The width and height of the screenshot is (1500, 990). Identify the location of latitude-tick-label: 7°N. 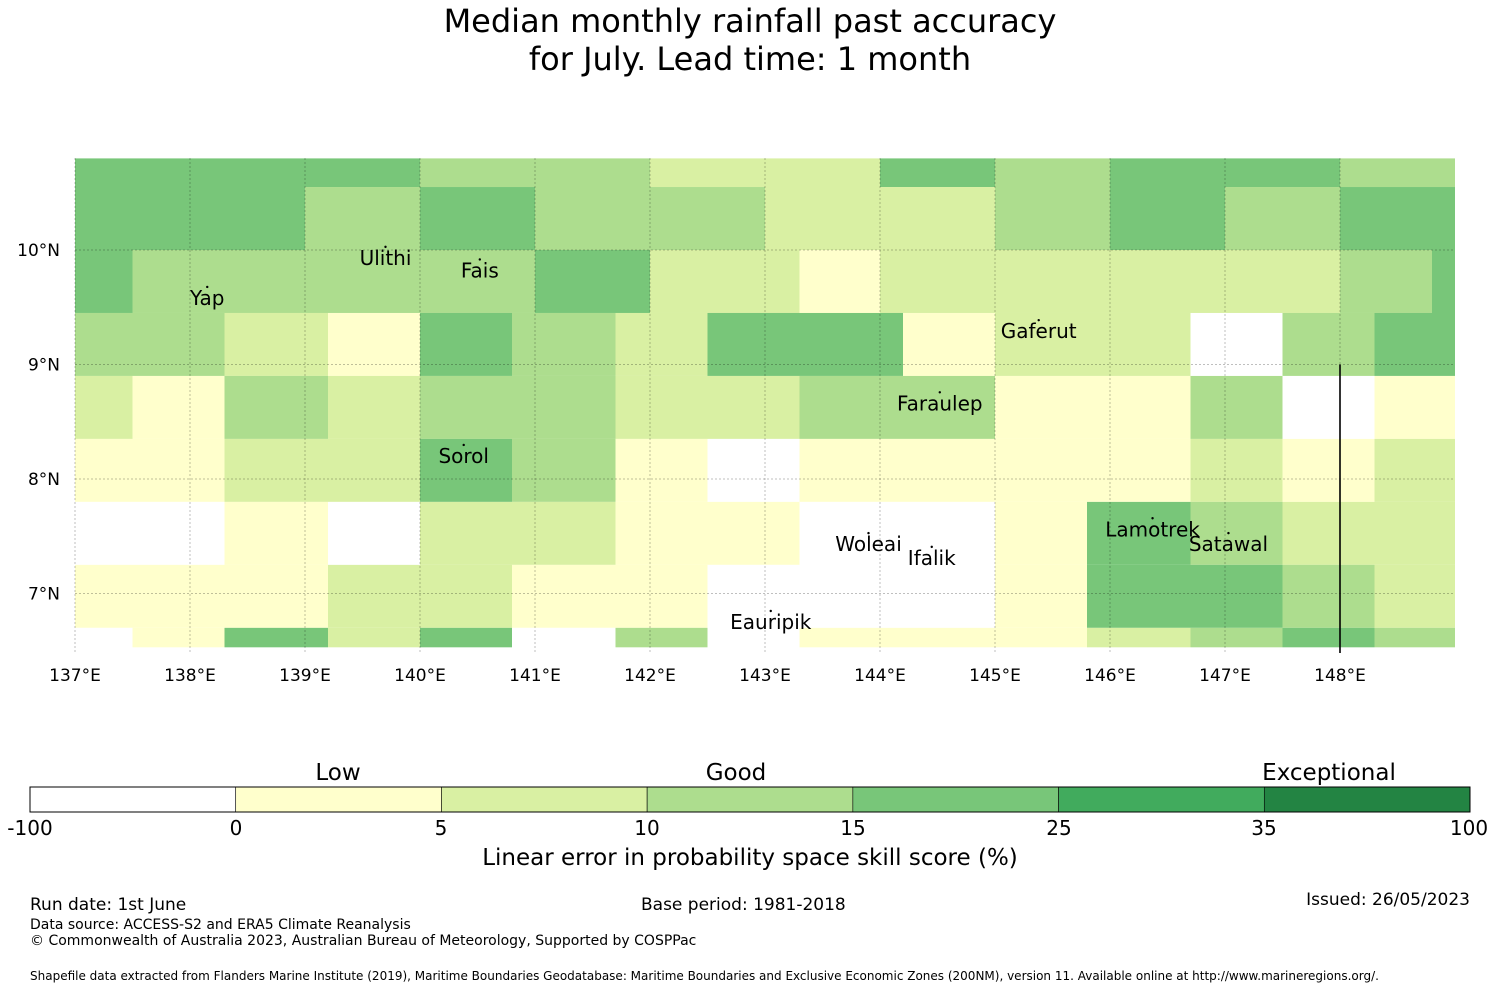
(44, 595).